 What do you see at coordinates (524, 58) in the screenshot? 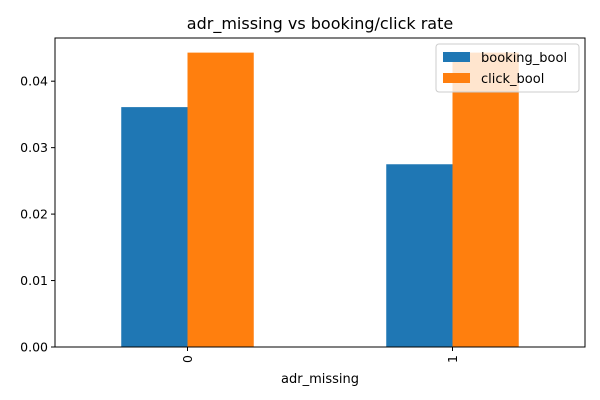
I see `legend-label-booking_bool: booking_bool` at bounding box center [524, 58].